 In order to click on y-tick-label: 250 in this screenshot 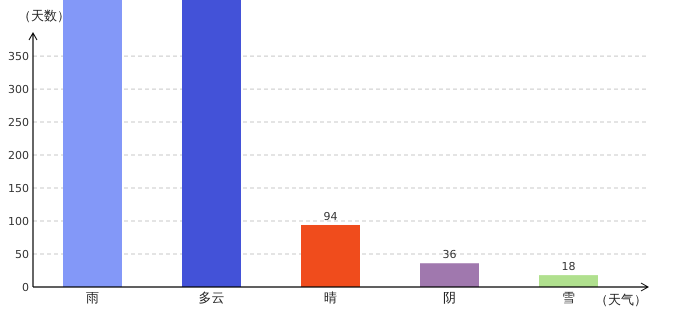, I will do `click(18, 123)`.